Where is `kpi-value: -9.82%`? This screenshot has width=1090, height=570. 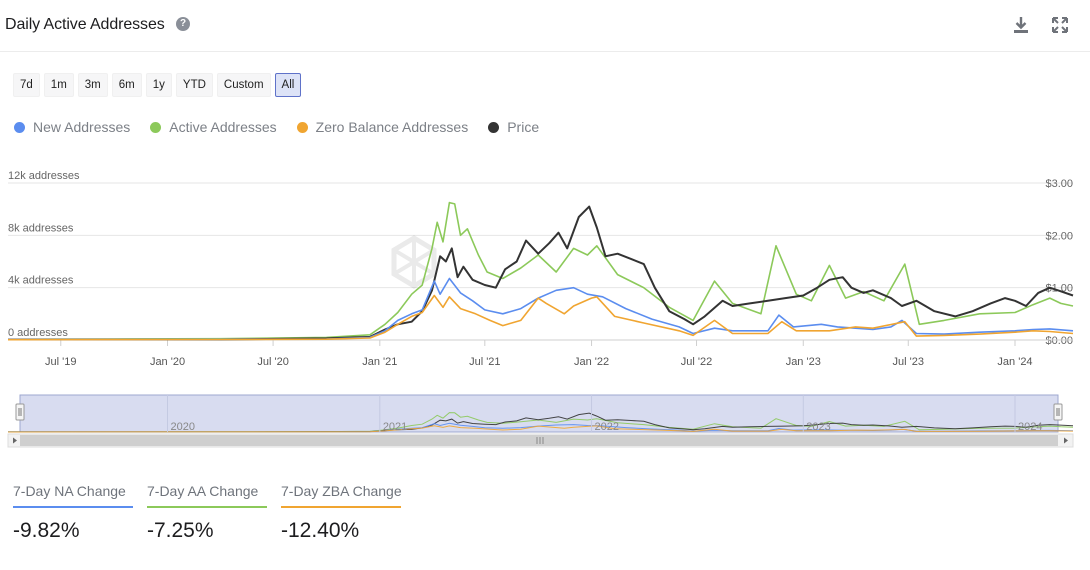
kpi-value: -9.82% is located at coordinates (46, 530).